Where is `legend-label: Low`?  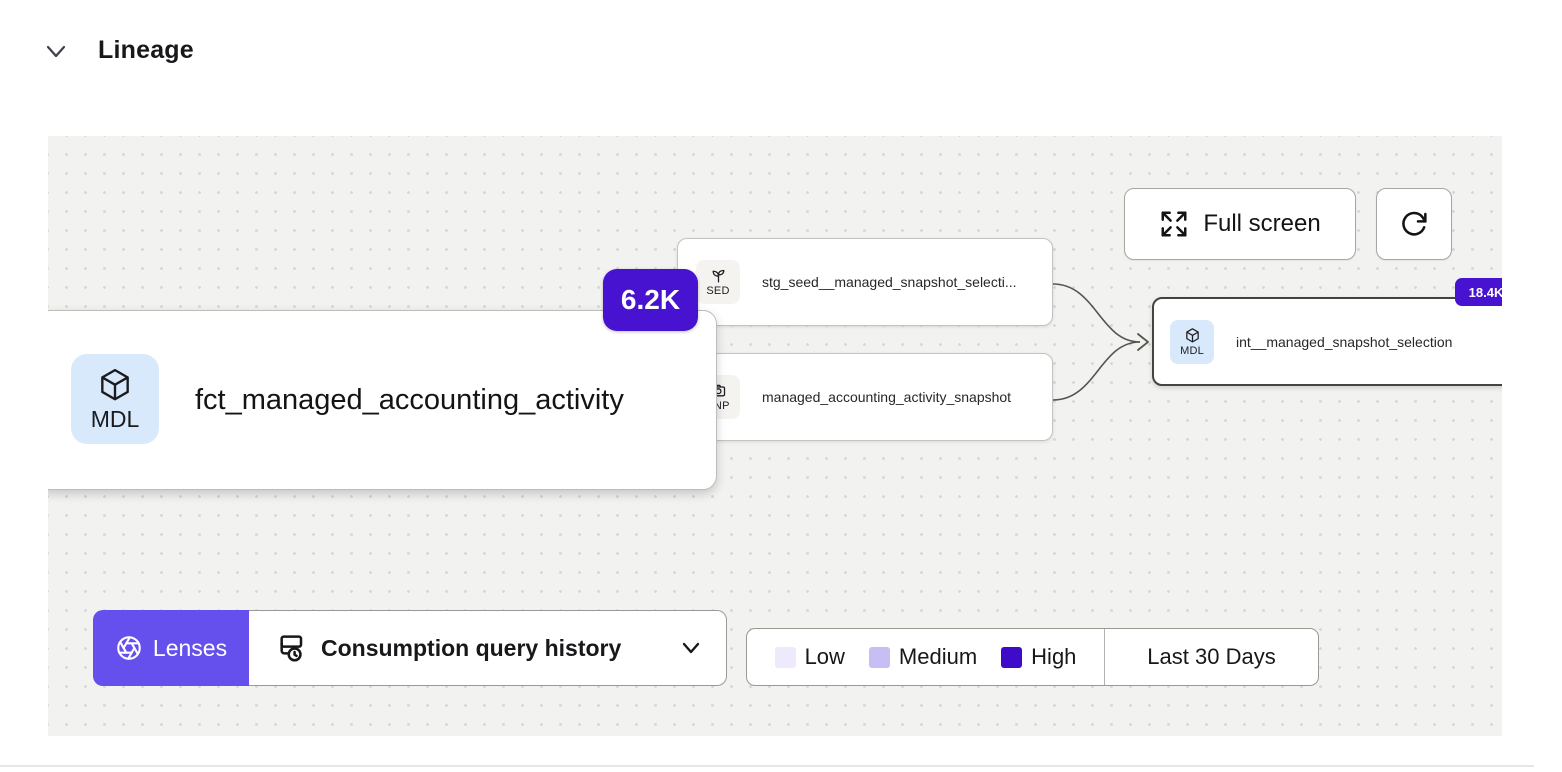
legend-label: Low is located at coordinates (824, 656).